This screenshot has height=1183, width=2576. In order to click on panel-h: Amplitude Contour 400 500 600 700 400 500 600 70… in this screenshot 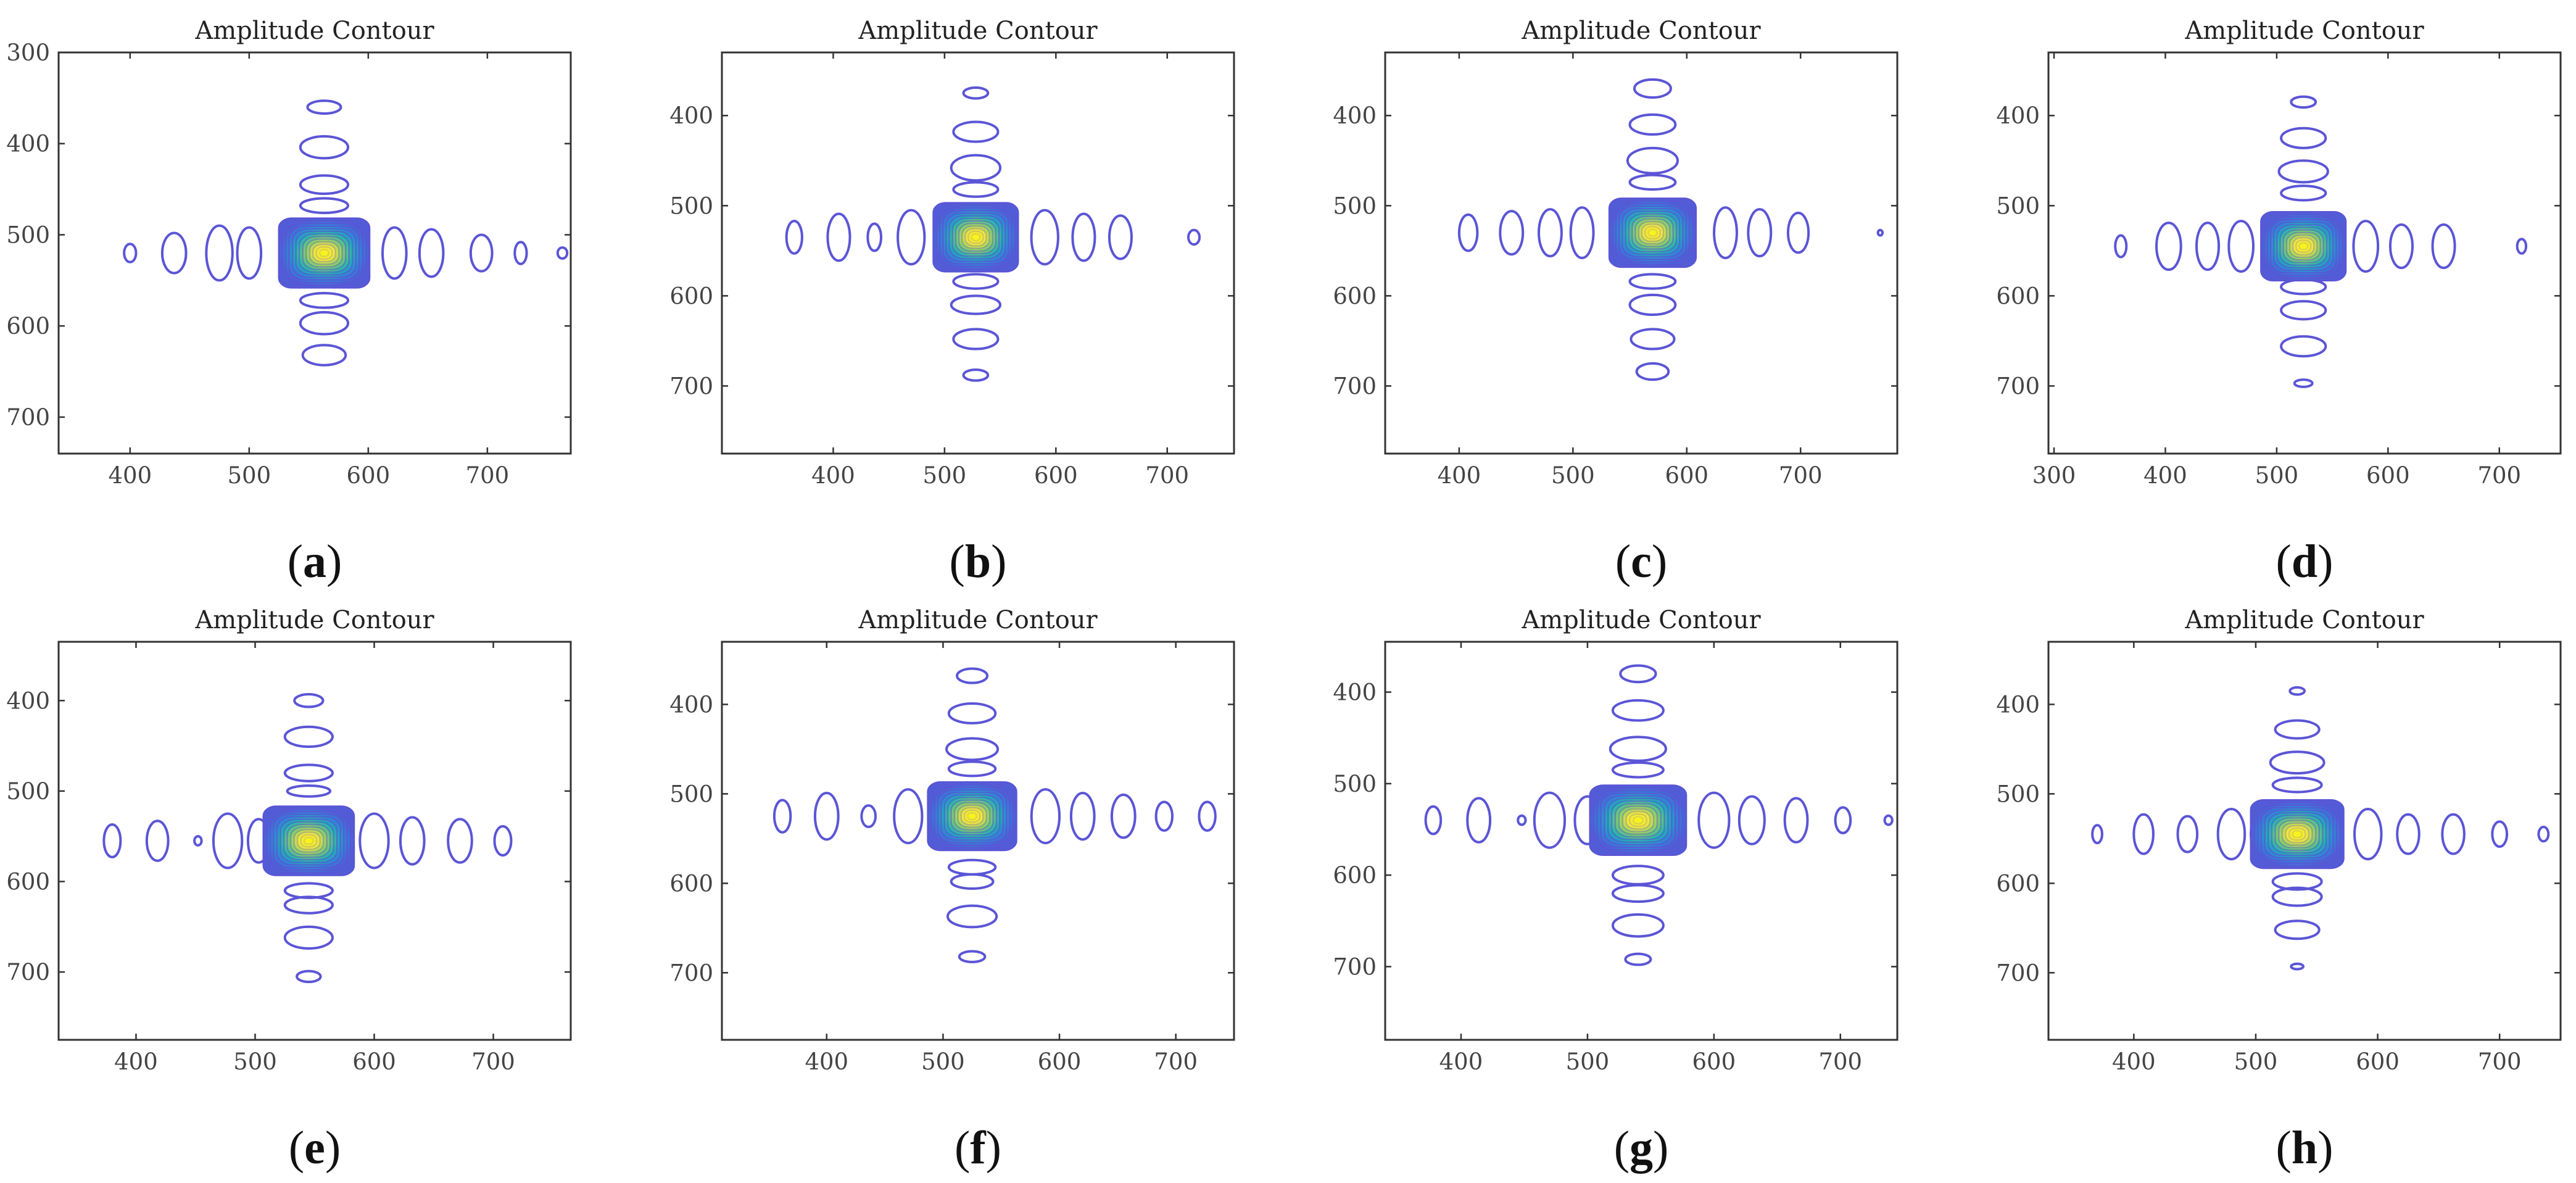, I will do `click(2279, 890)`.